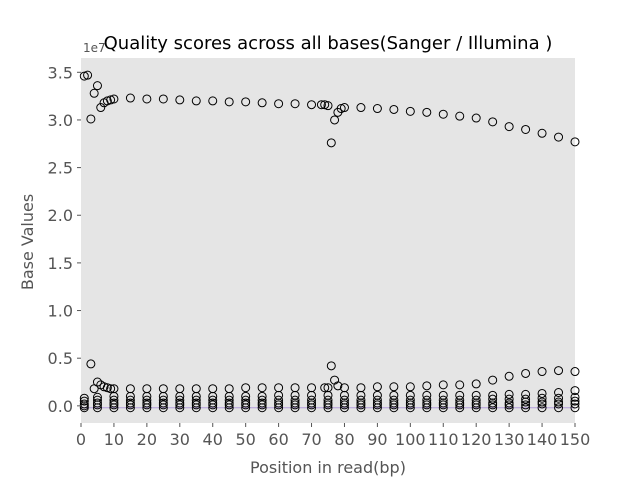 This screenshot has height=480, width=640. What do you see at coordinates (64, 239) in the screenshot?
I see `y-axis: 0.0 0.5 1.0 1.5 2.0 2.5 3.0 3.5` at bounding box center [64, 239].